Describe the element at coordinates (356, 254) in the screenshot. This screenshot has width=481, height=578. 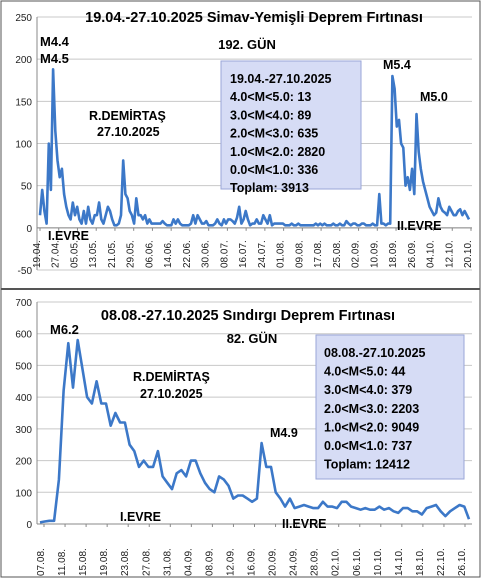
I see `x-tick-label: 02.09.` at that location.